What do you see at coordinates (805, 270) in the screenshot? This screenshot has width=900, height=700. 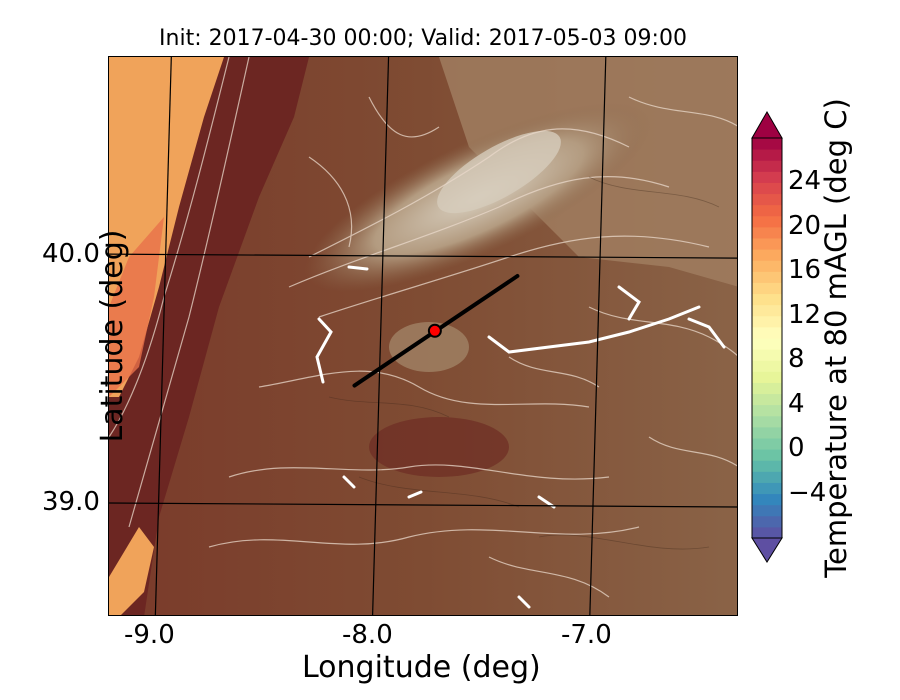 I see `colorbar-tick-label: 16` at bounding box center [805, 270].